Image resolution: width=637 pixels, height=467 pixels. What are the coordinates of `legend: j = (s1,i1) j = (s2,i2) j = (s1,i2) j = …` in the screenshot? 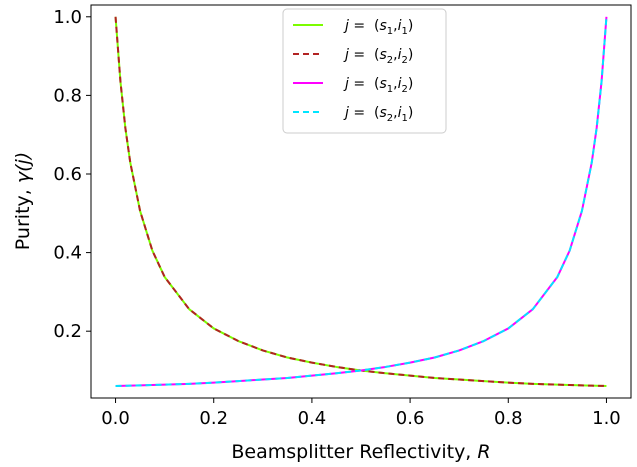 It's located at (364, 71).